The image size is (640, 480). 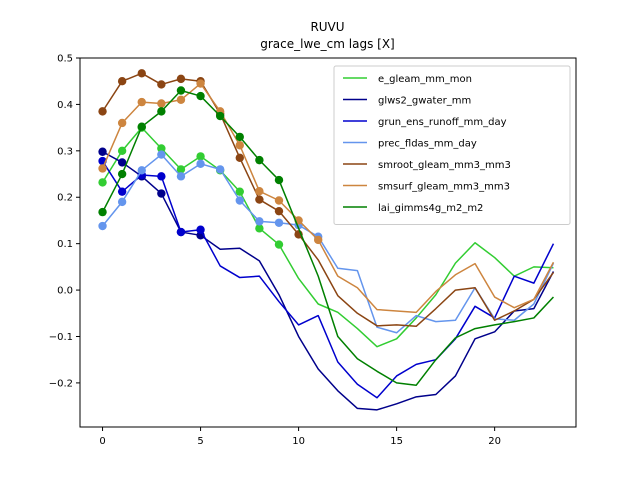 I want to click on x-tick-label: 5, so click(x=200, y=441).